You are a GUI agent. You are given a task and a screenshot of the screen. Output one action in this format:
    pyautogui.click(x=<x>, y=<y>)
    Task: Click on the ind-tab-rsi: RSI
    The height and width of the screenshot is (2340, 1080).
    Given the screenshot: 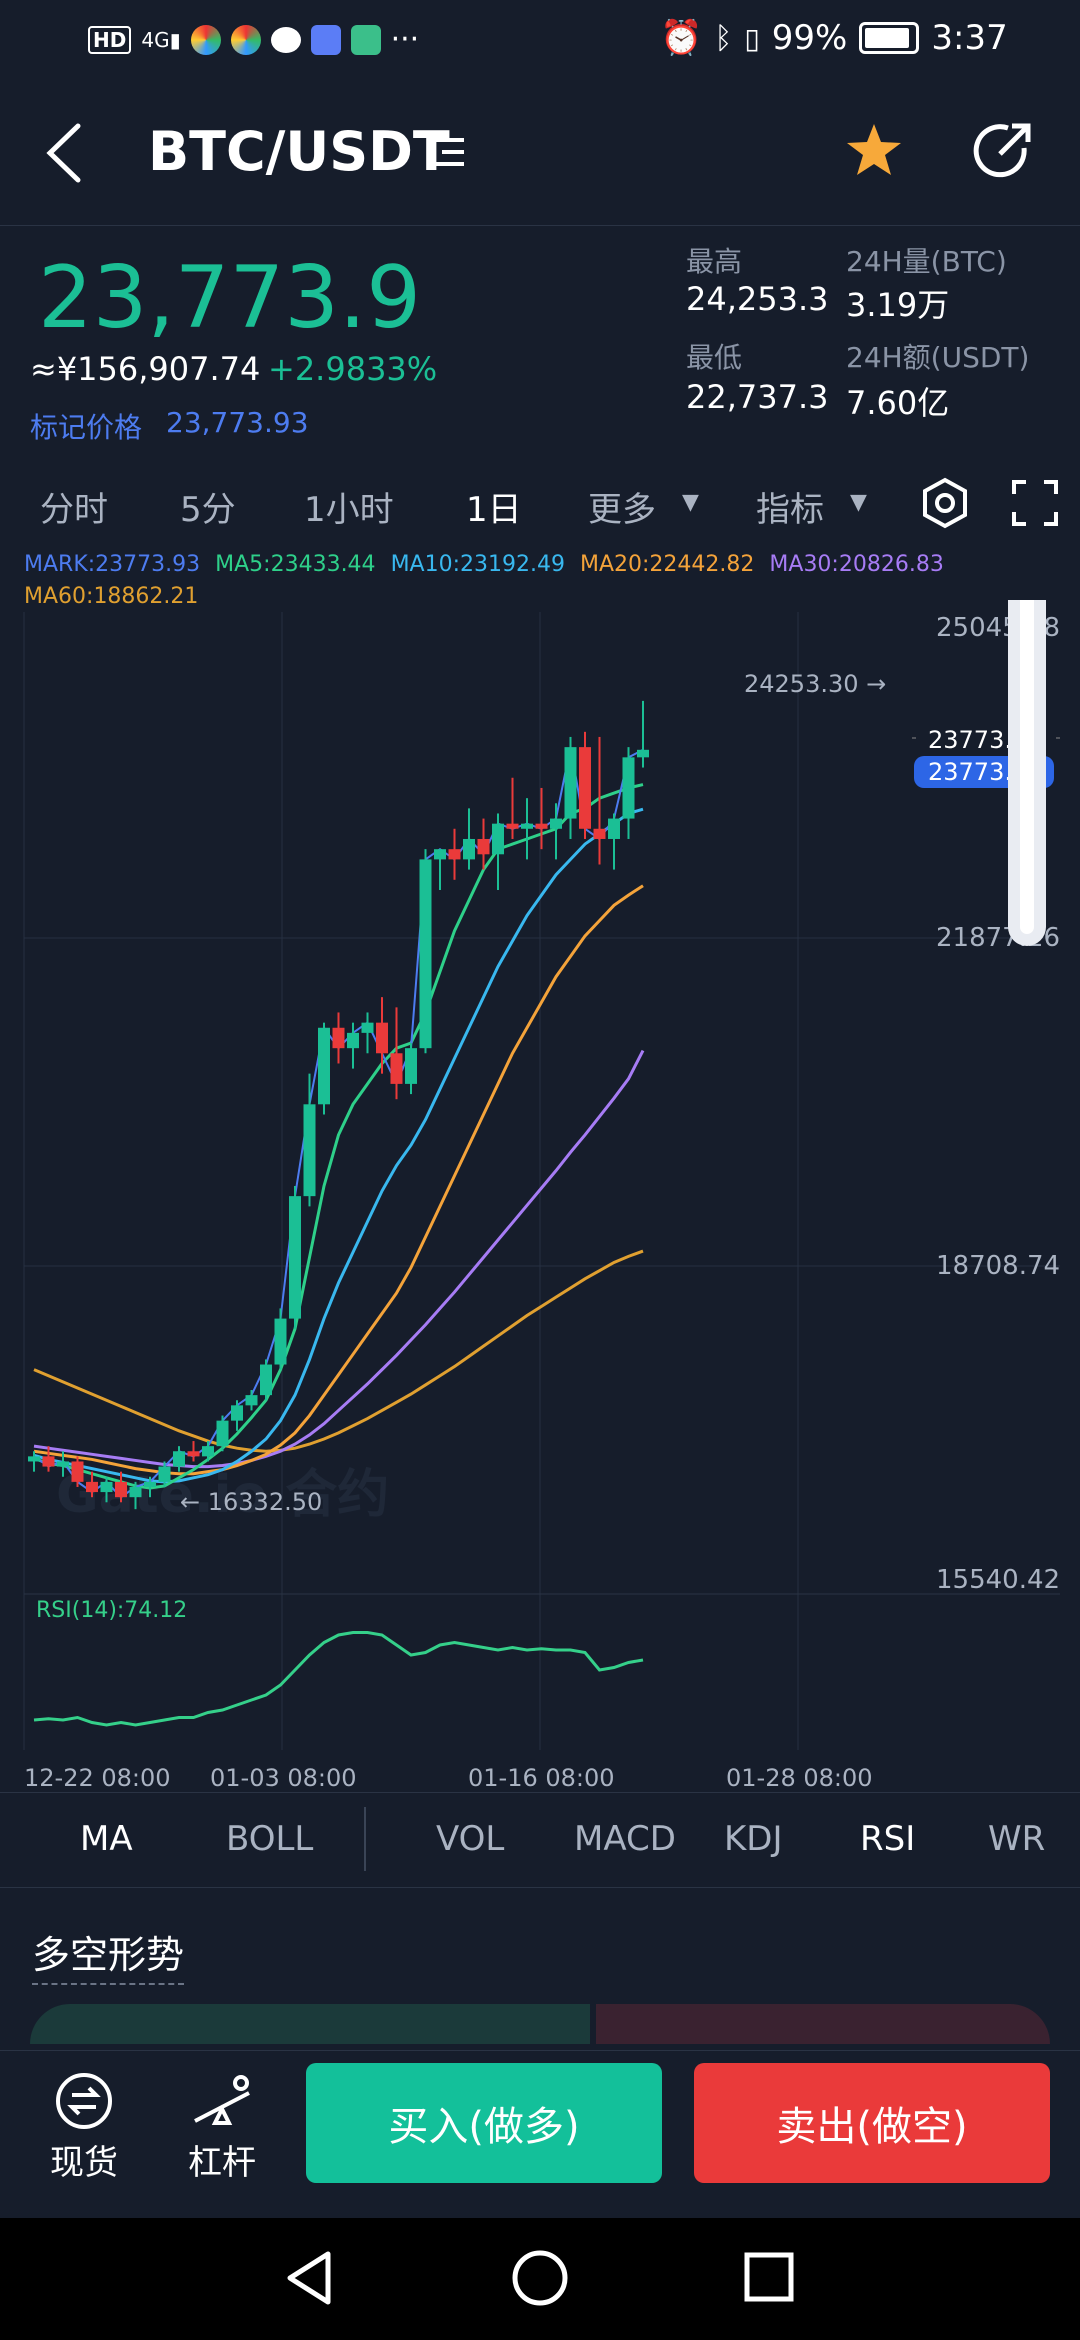 What is the action you would take?
    pyautogui.click(x=888, y=1839)
    